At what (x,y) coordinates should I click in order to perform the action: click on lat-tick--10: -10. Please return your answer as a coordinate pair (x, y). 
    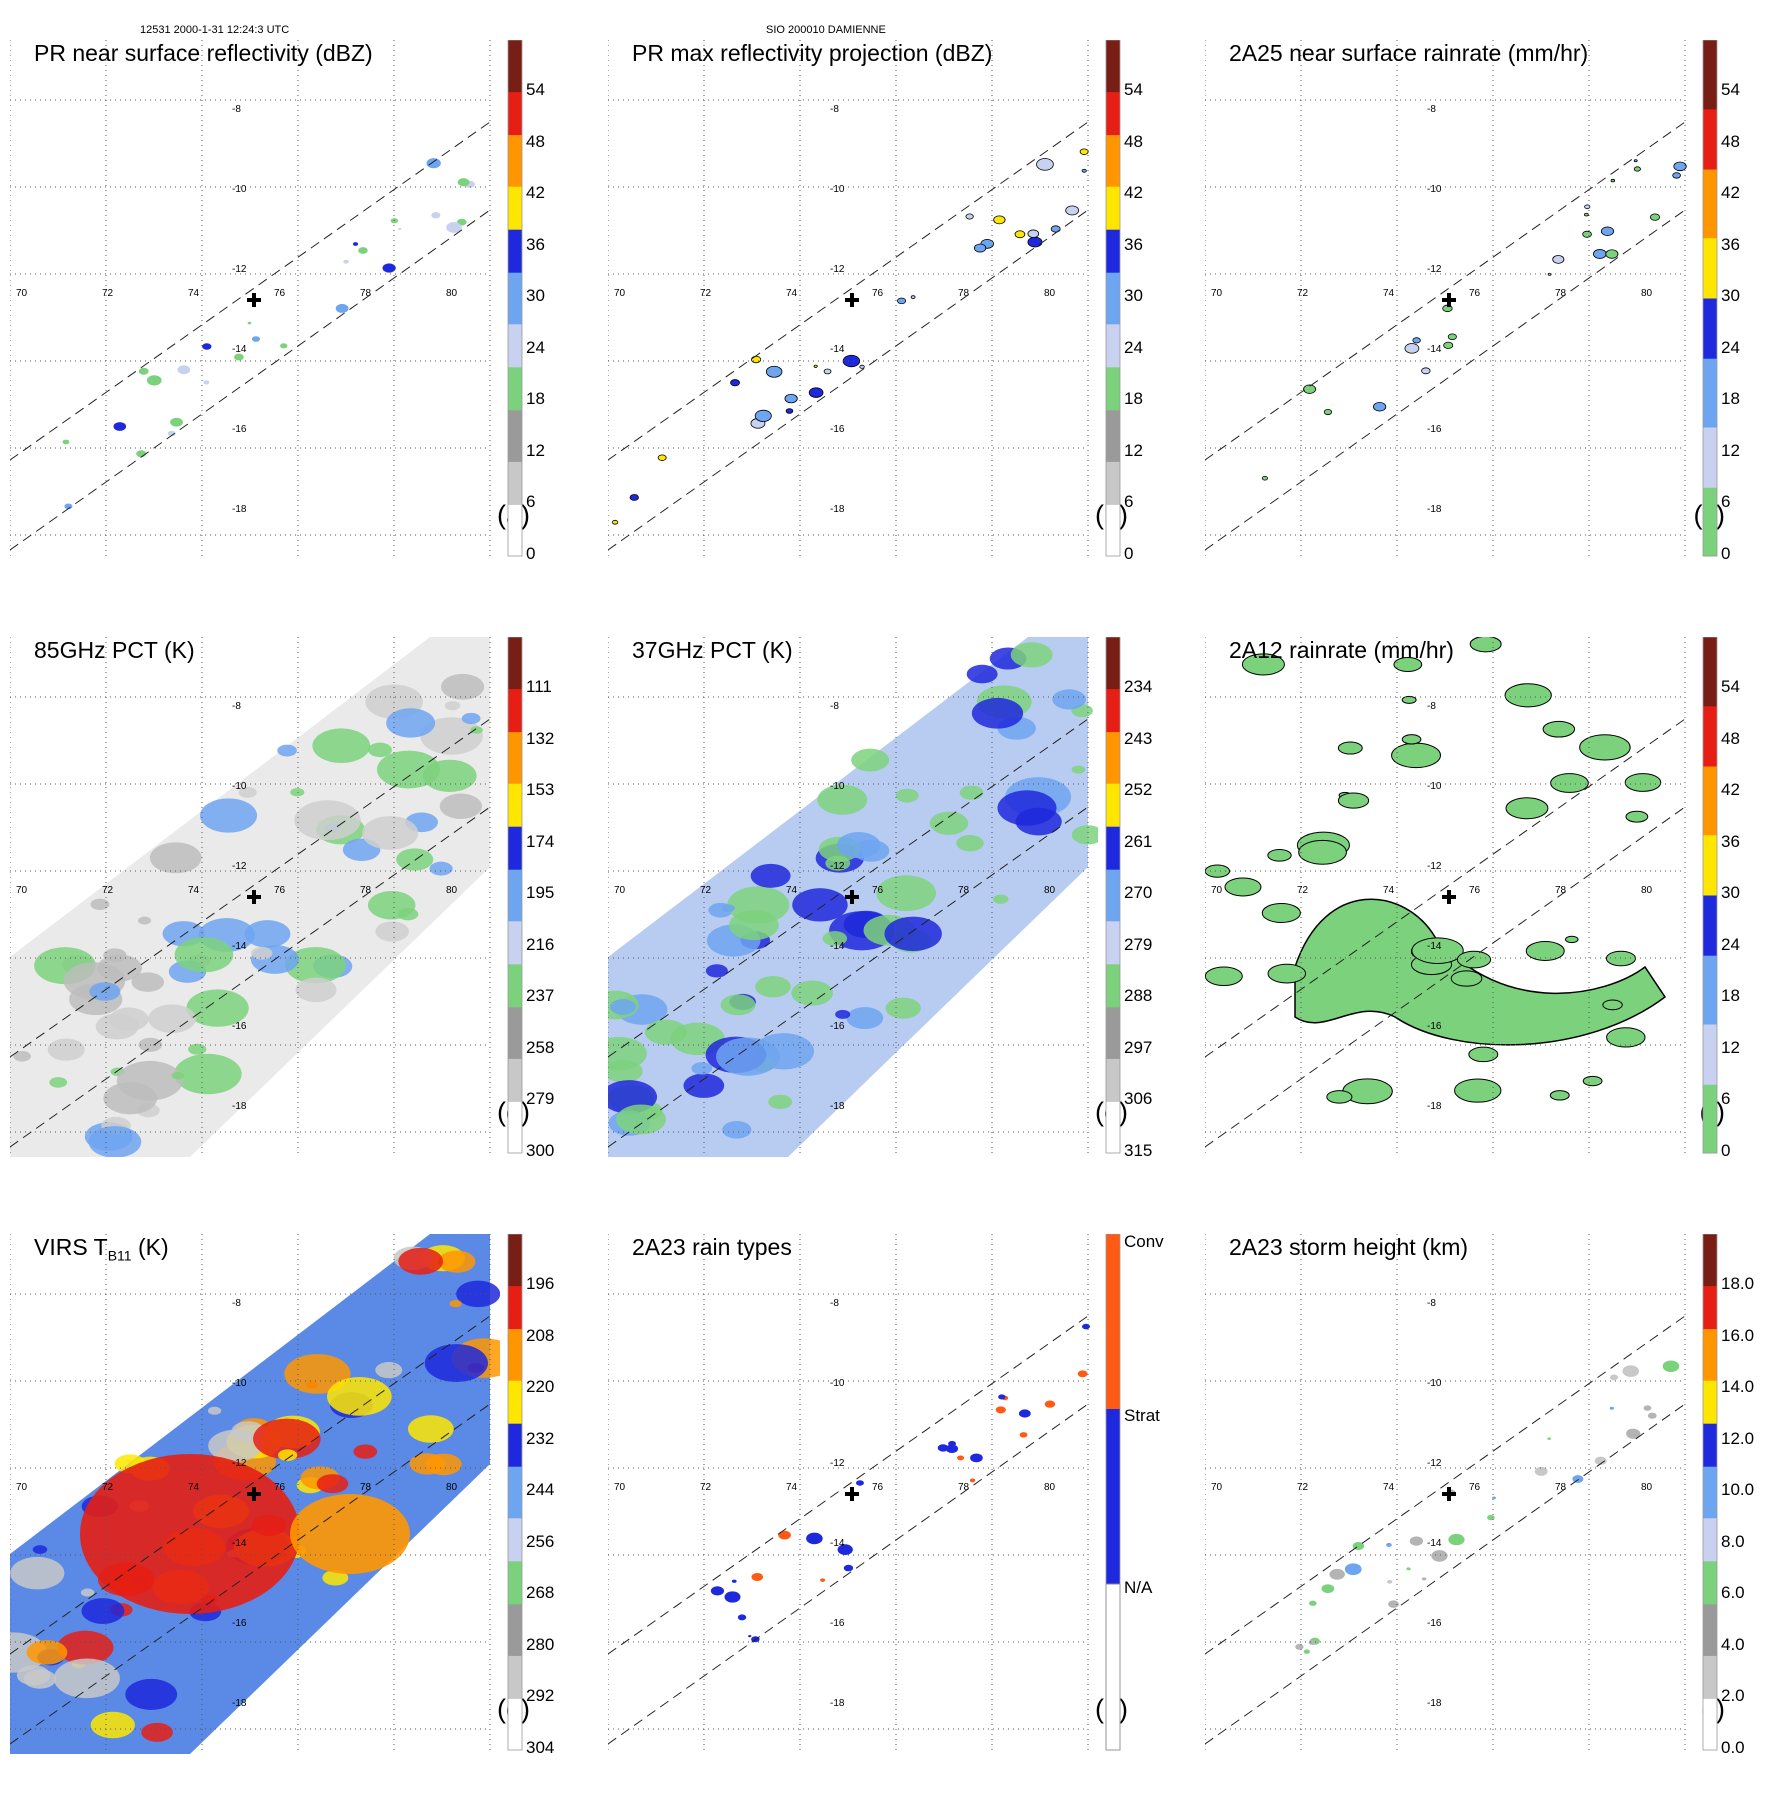
    Looking at the image, I should click on (1434, 1383).